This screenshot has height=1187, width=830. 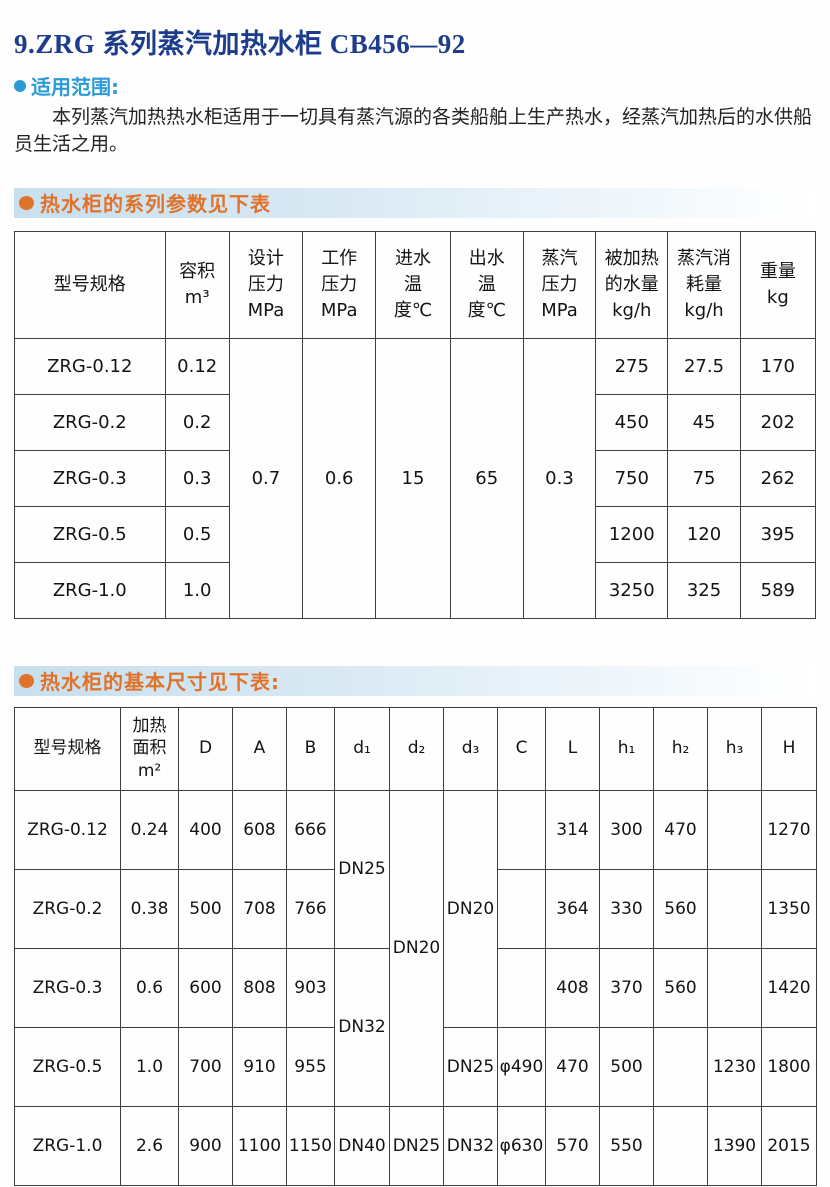 I want to click on table-cell: 0.38, so click(x=149, y=908).